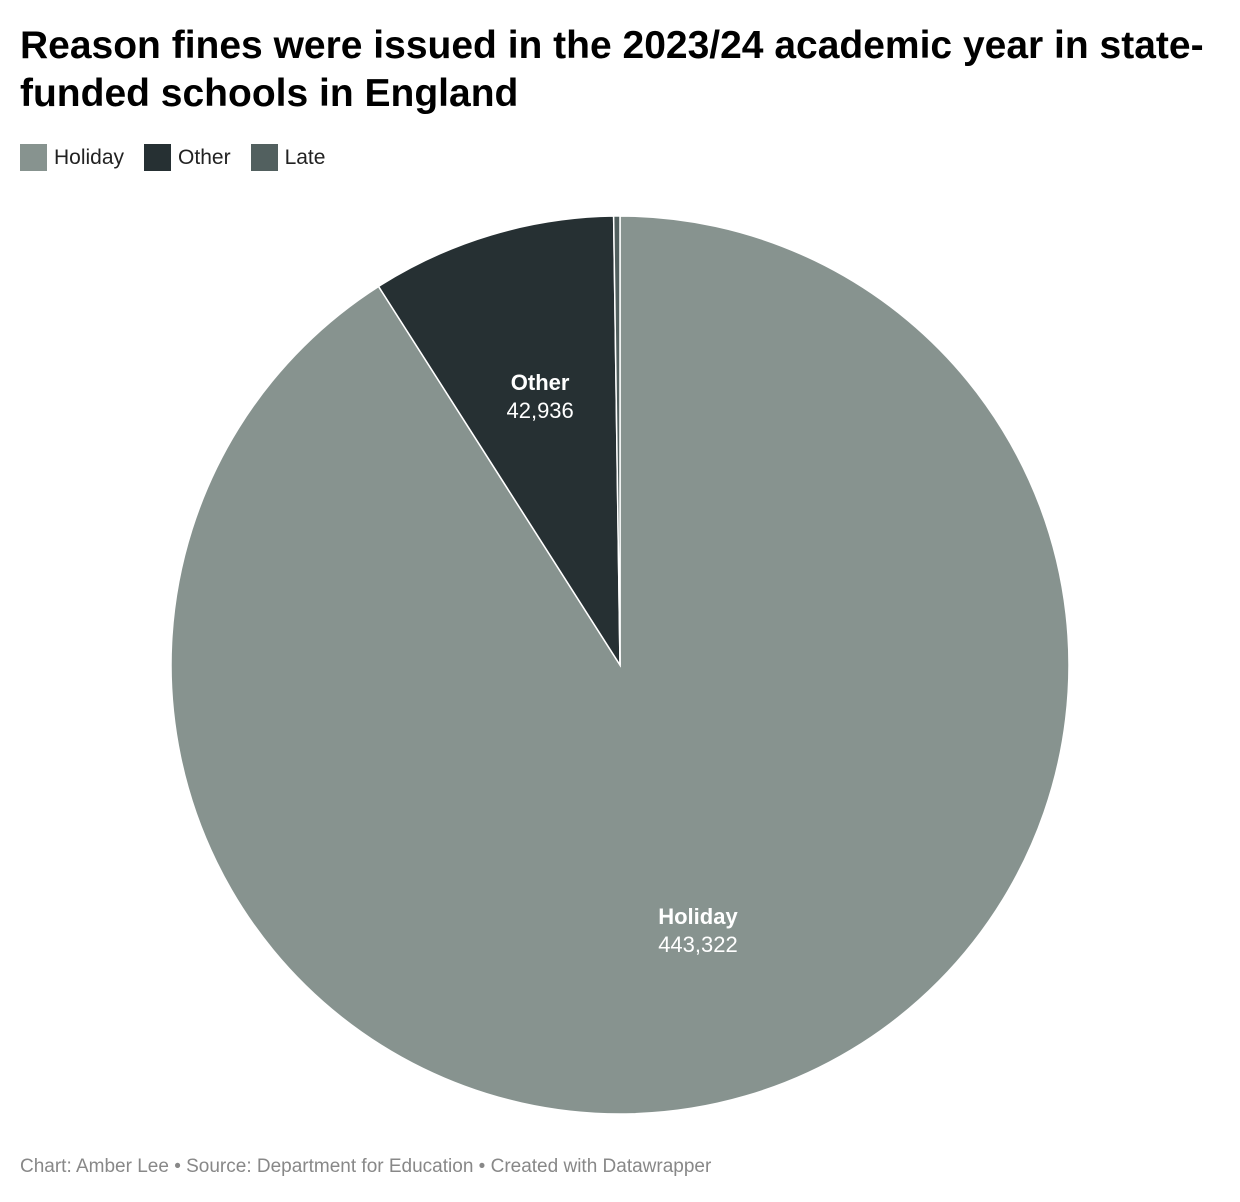 The width and height of the screenshot is (1240, 1202). What do you see at coordinates (89, 157) in the screenshot?
I see `legend-label: Holiday` at bounding box center [89, 157].